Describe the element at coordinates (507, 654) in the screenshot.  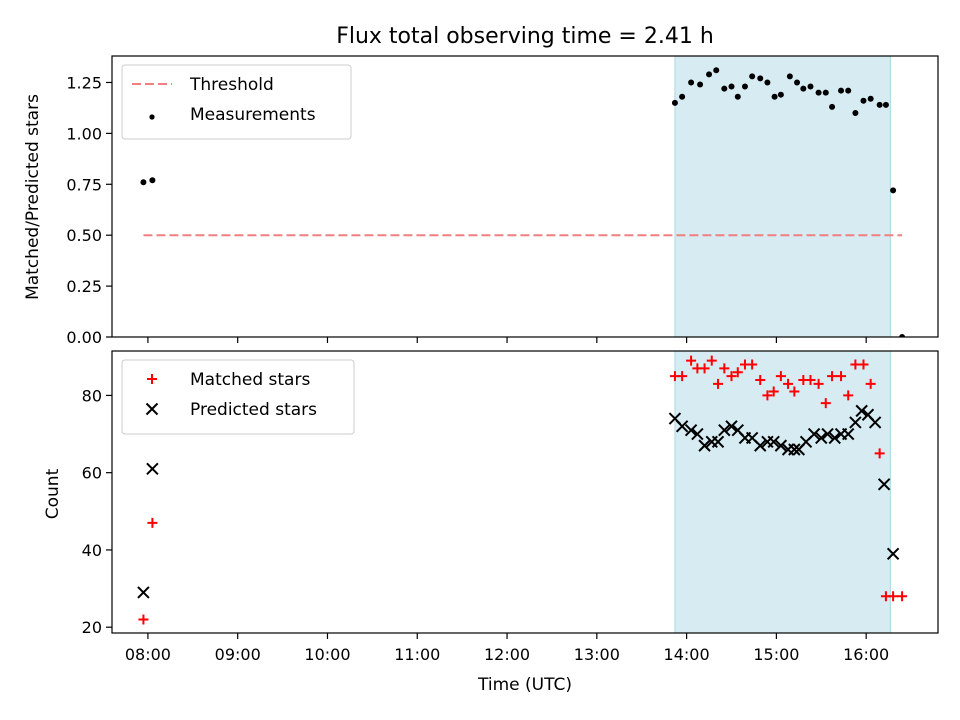
I see `x-tick-label: 12:00` at that location.